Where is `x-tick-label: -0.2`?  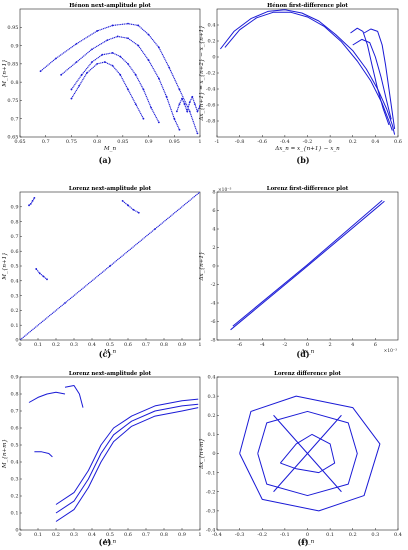
x-tick-label: -0.2 is located at coordinates (308, 142).